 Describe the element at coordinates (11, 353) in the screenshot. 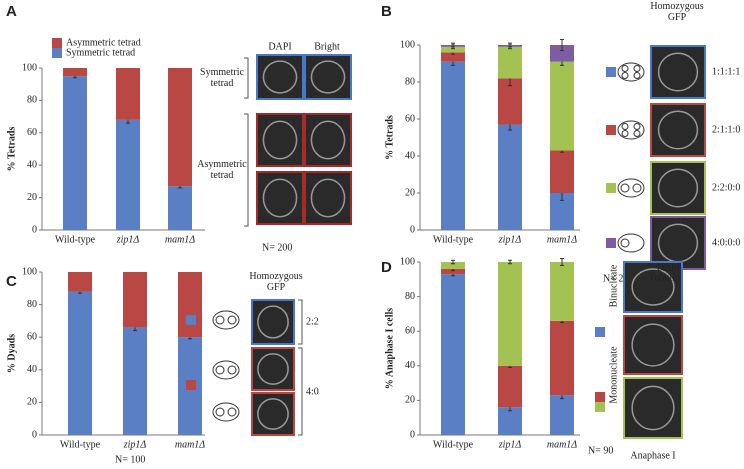

I see `y-axis-label: % Dyads` at that location.